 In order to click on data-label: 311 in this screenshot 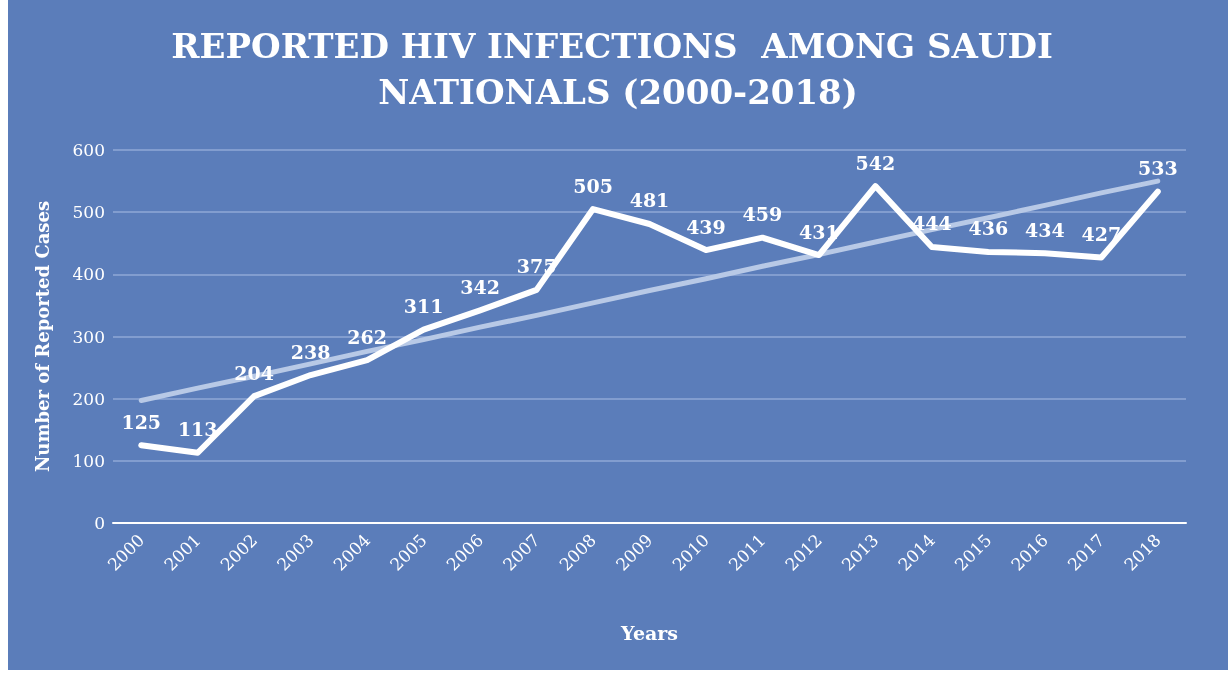, I will do `click(423, 306)`.